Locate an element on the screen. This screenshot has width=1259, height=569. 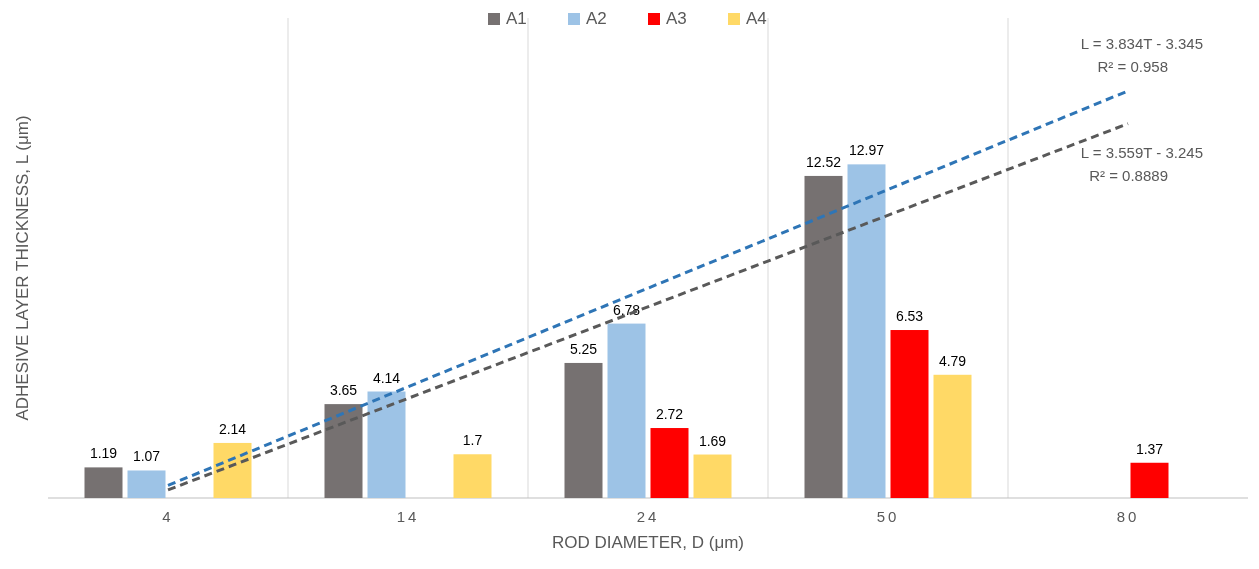
x-tick-label: 80 is located at coordinates (1128, 516).